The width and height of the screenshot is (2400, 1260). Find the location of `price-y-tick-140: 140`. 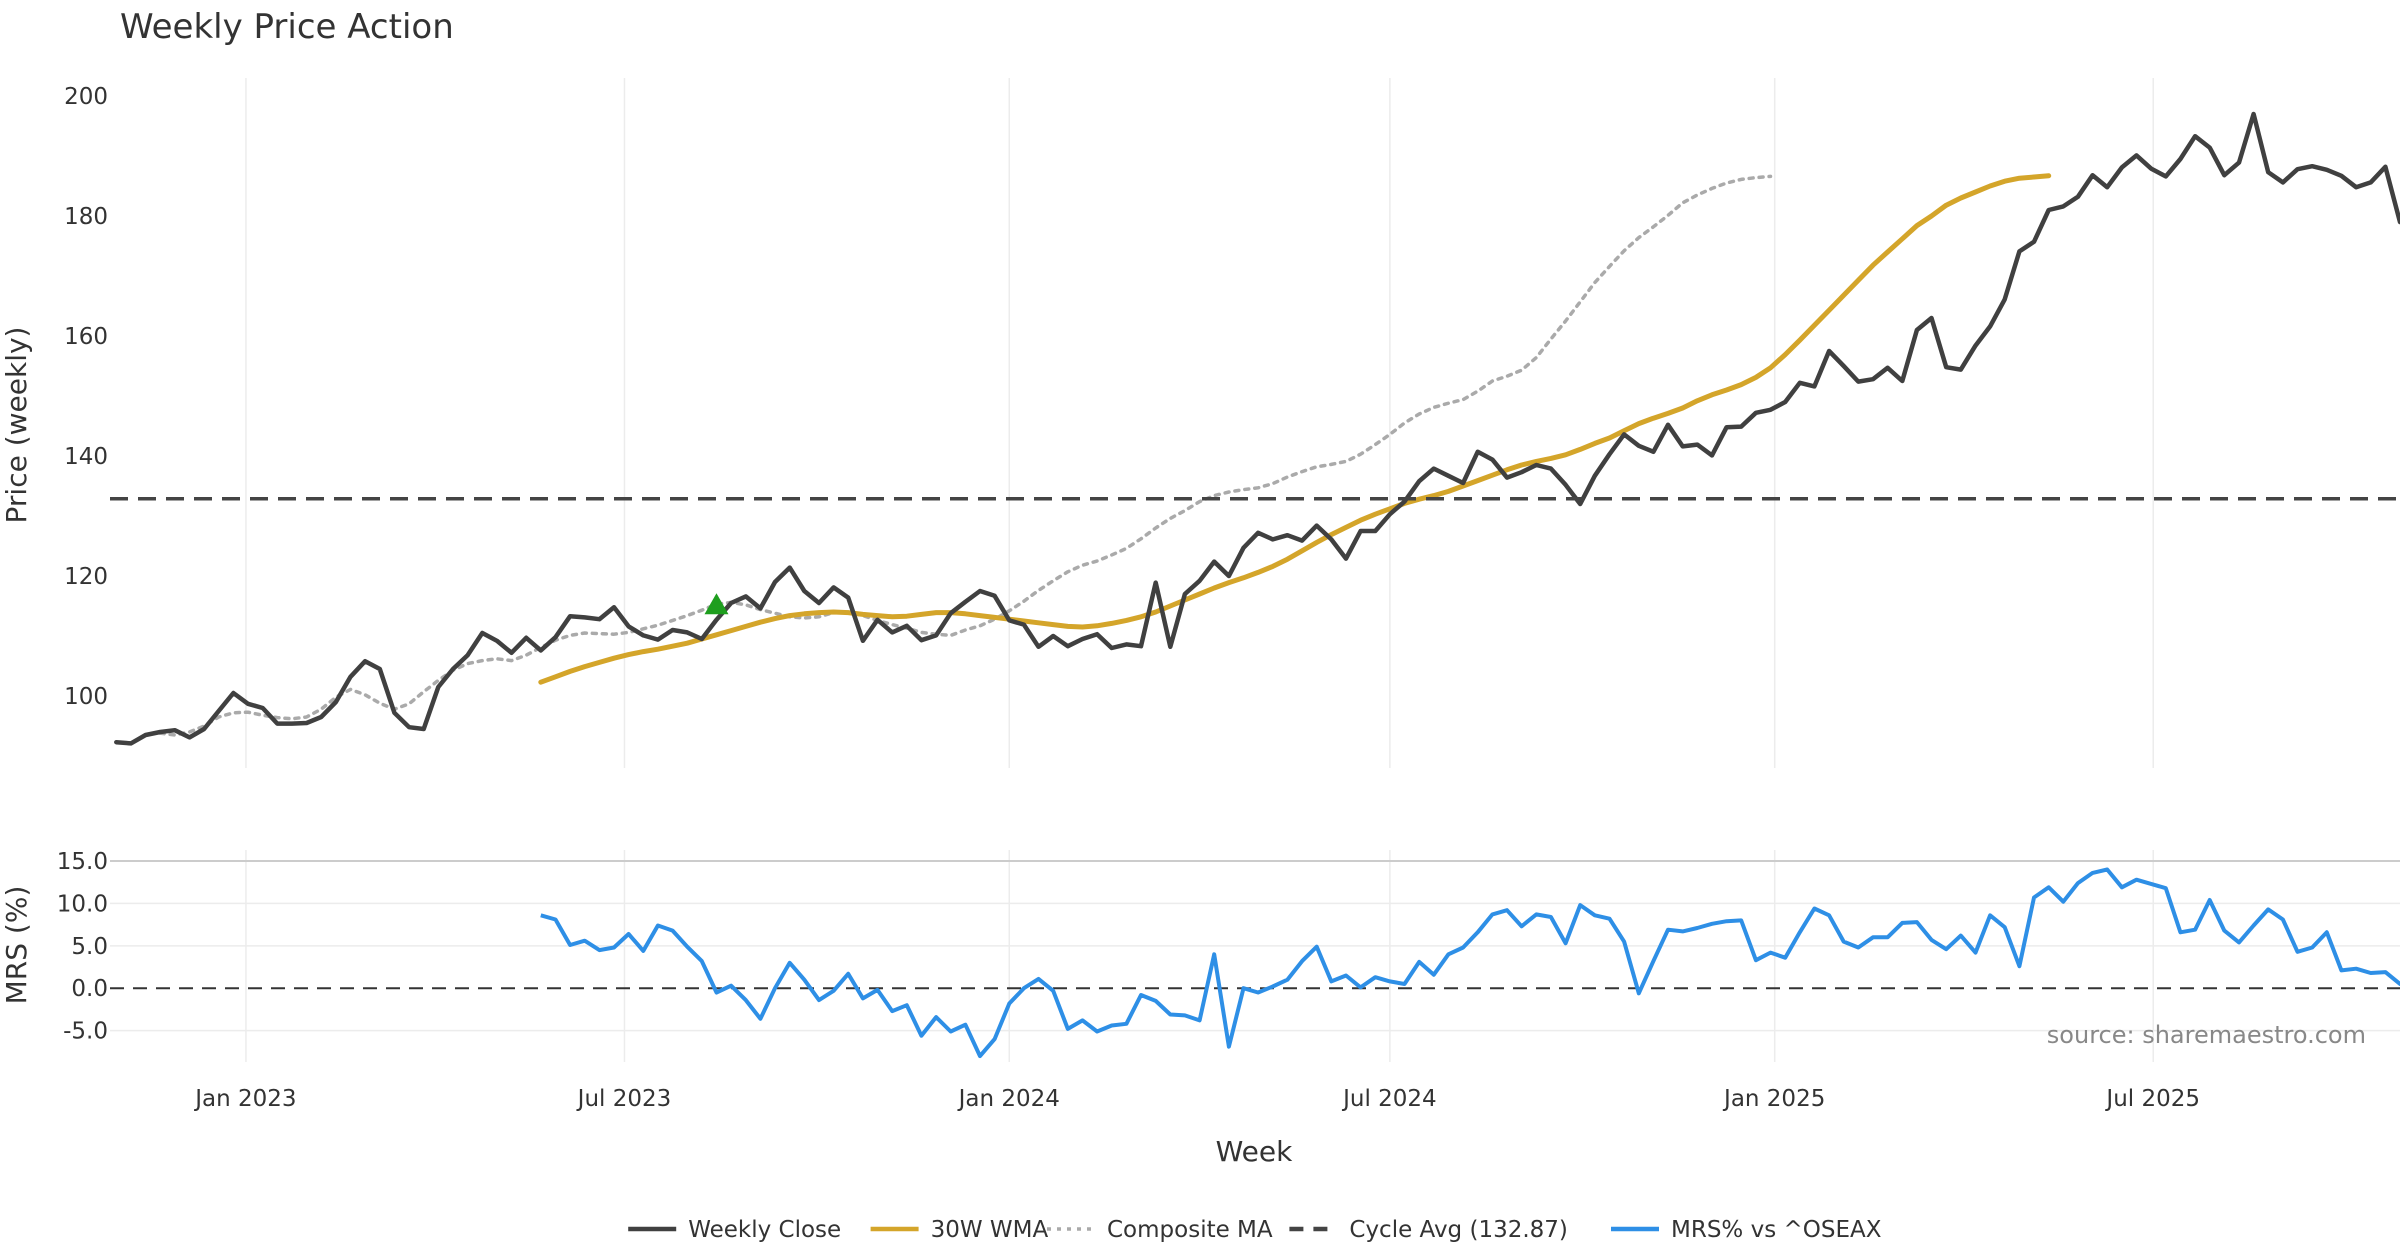

price-y-tick-140: 140 is located at coordinates (86, 457).